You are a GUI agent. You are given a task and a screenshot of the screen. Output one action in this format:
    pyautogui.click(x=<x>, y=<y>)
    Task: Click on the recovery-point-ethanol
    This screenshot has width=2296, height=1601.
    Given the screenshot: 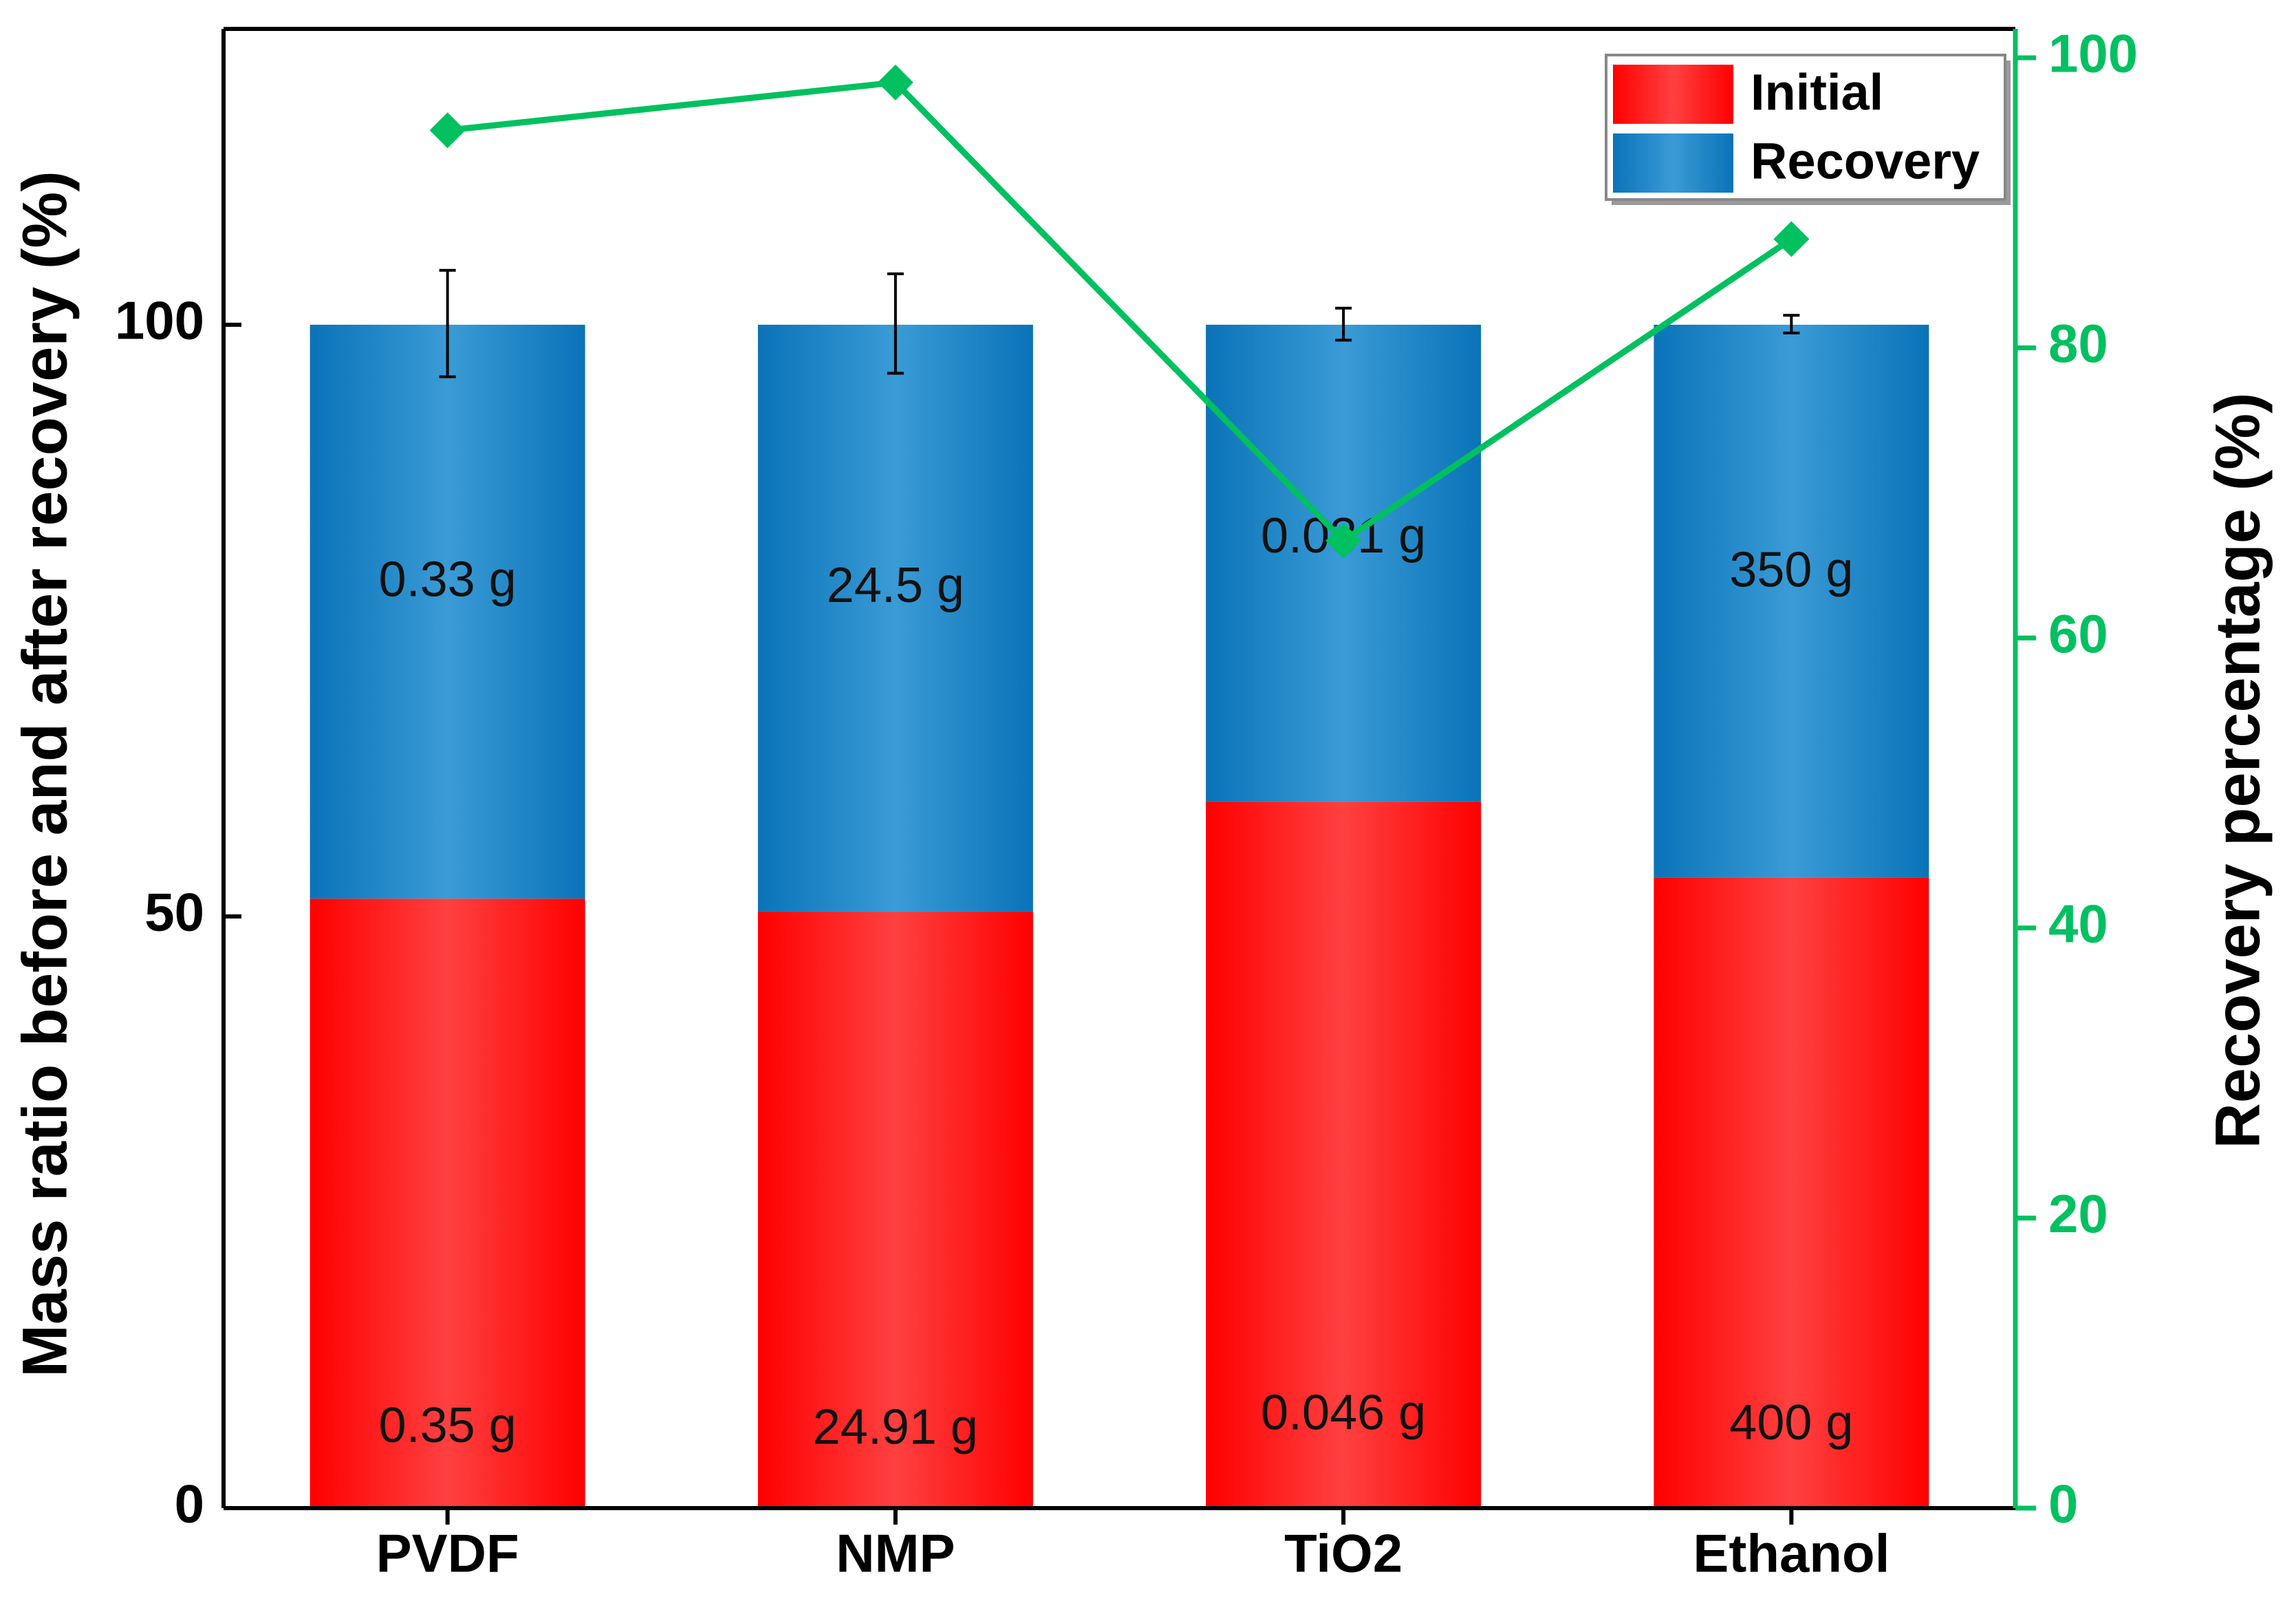 What is the action you would take?
    pyautogui.click(x=1792, y=239)
    